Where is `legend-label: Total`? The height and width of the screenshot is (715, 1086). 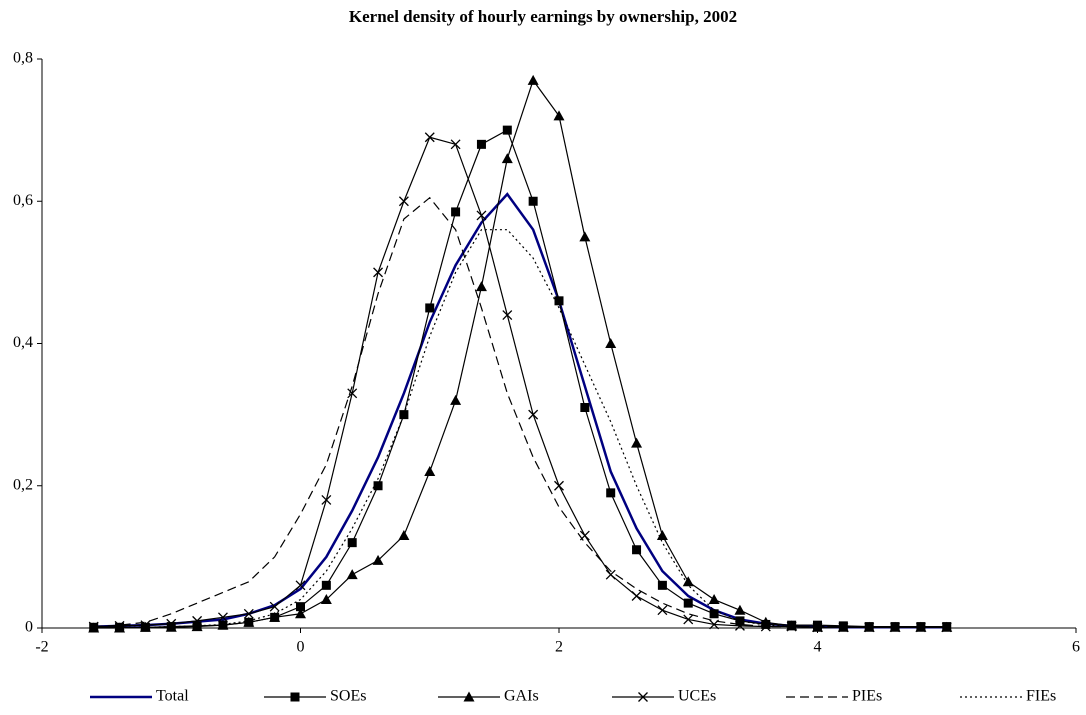
legend-label: Total is located at coordinates (172, 696).